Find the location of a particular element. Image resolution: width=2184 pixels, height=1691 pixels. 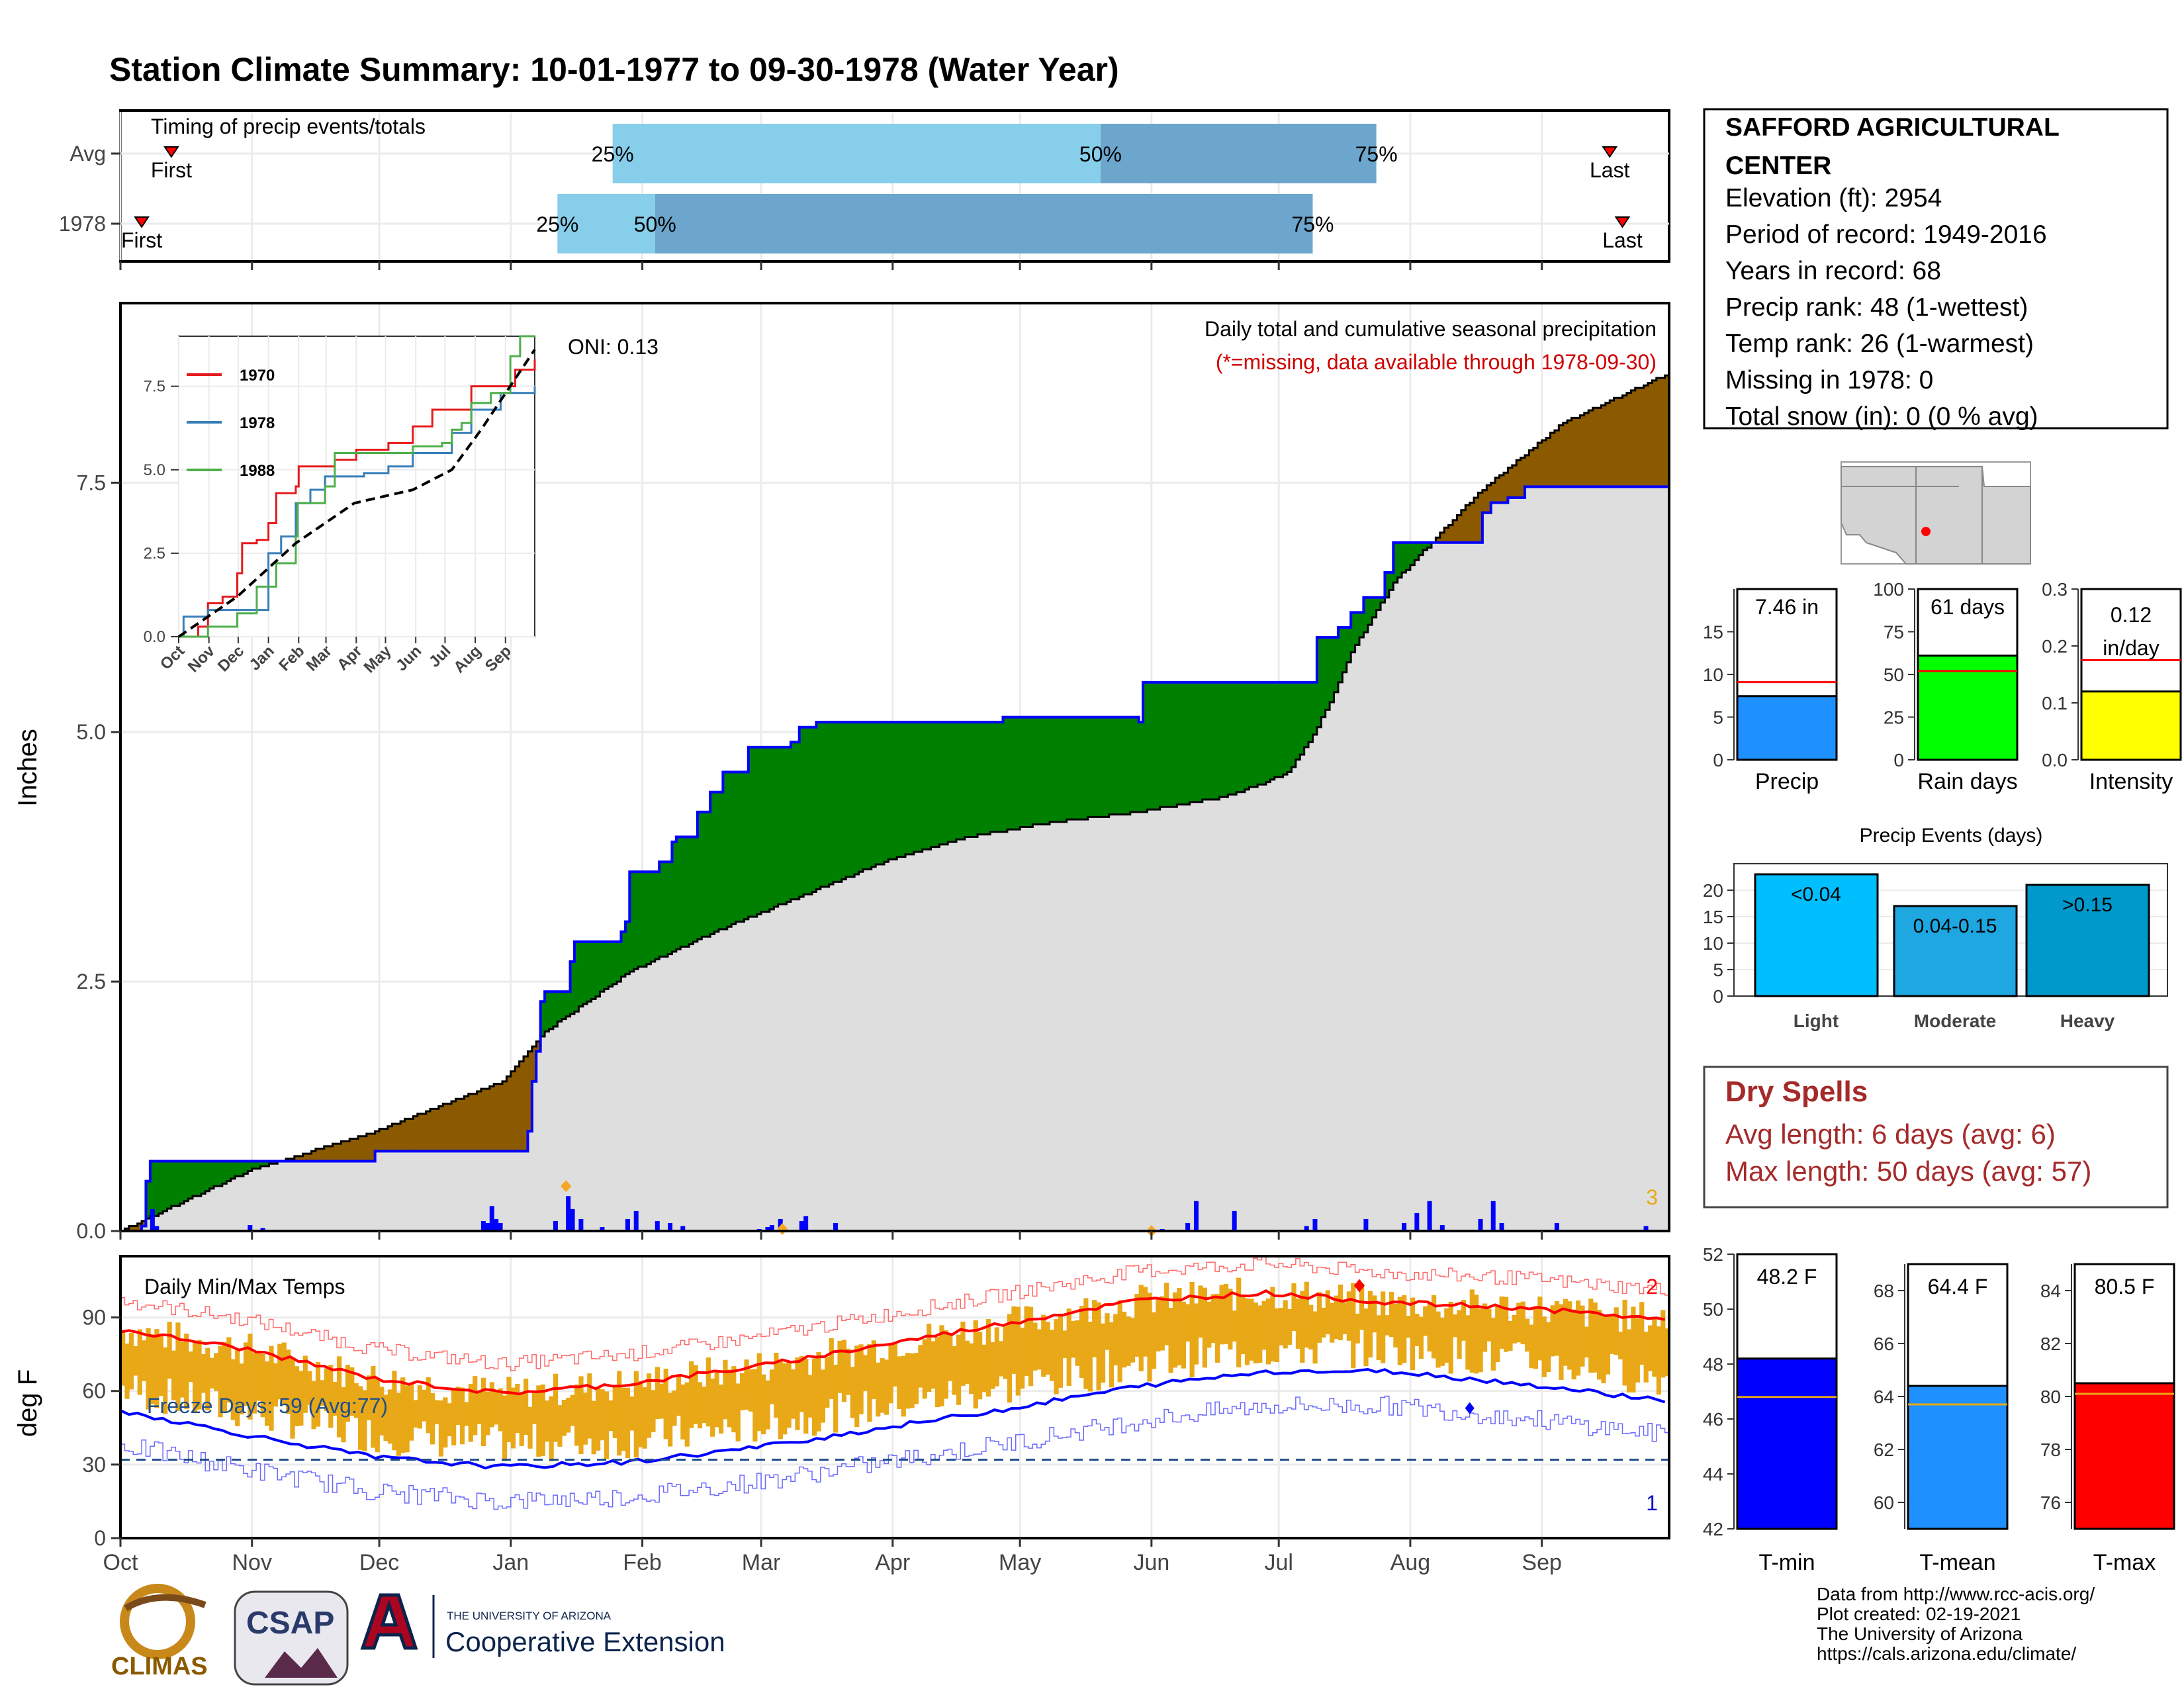

station-detail: Missing in 1978: 0 is located at coordinates (1829, 380).